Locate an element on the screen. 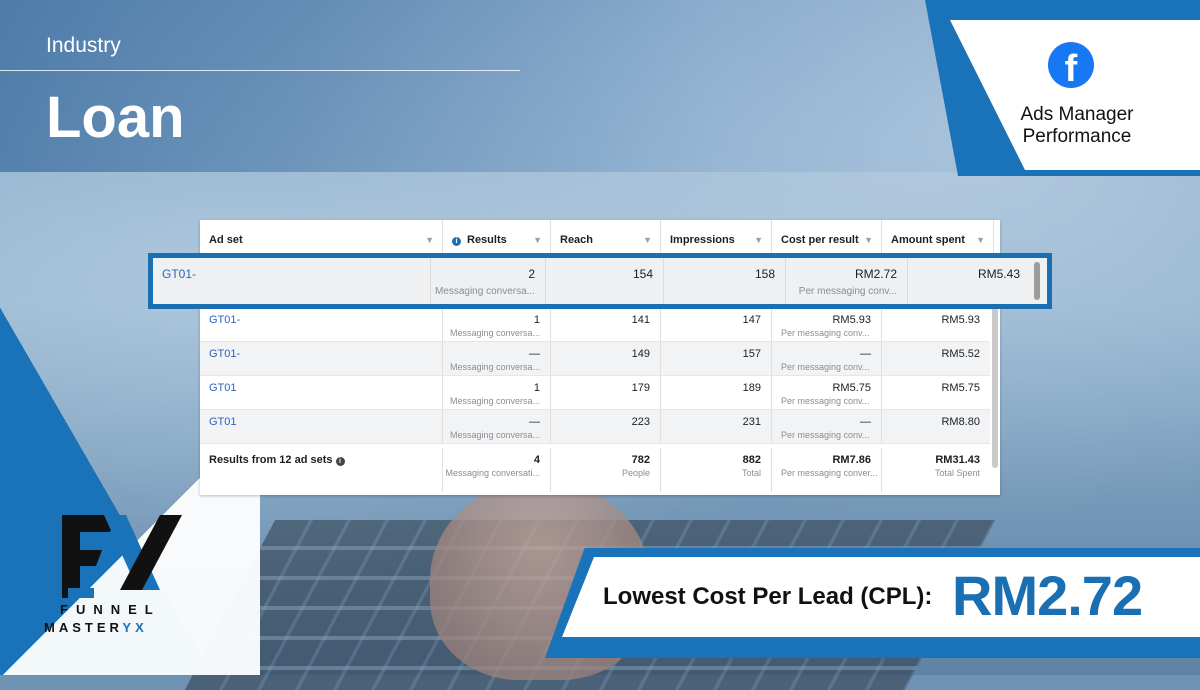  industry-value: Loan is located at coordinates (115, 117).